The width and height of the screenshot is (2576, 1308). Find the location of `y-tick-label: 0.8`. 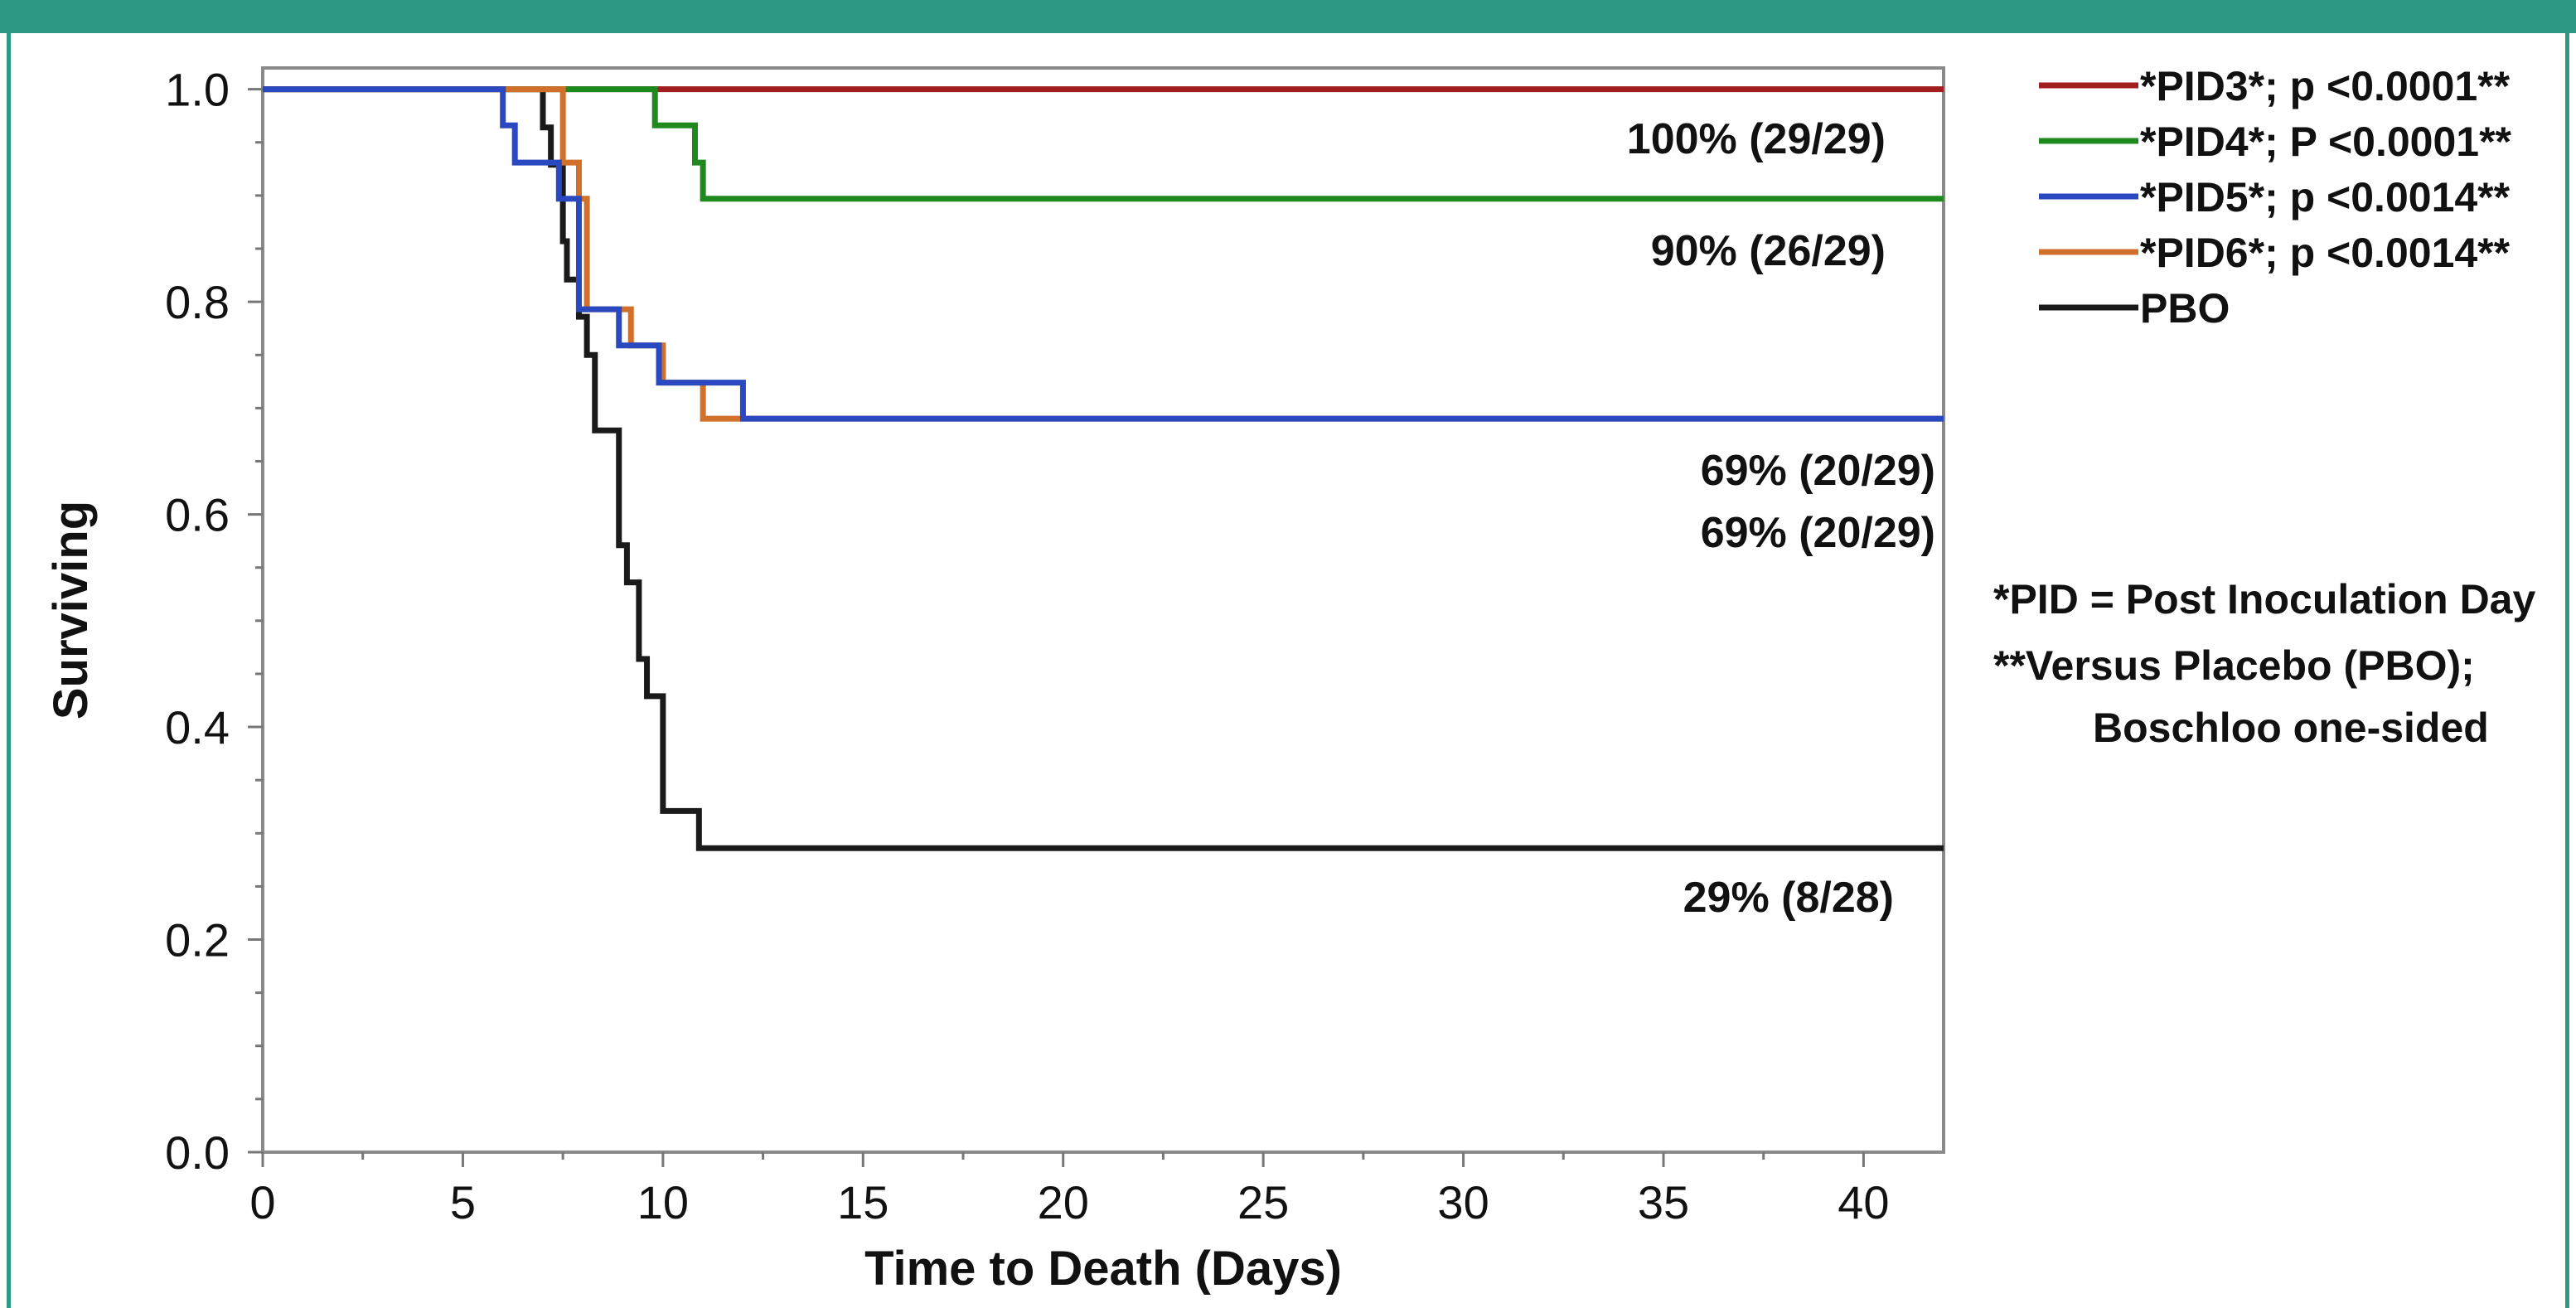

y-tick-label: 0.8 is located at coordinates (197, 302).